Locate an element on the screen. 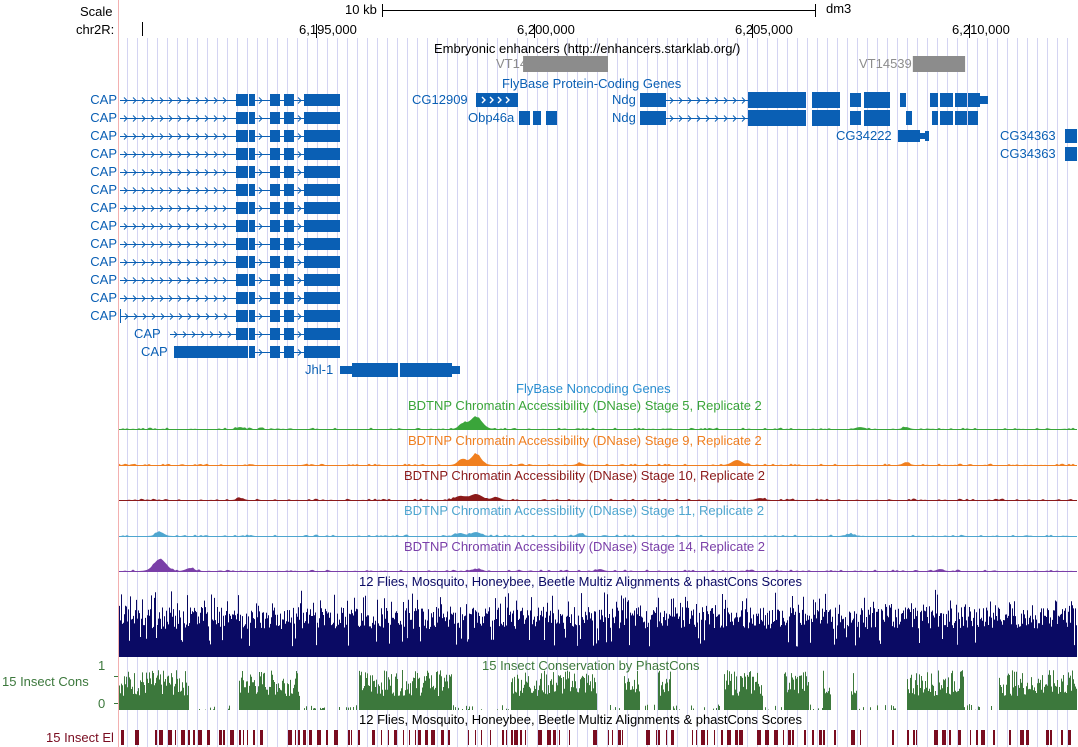  enhancer-label: VT14539 is located at coordinates (885, 63).